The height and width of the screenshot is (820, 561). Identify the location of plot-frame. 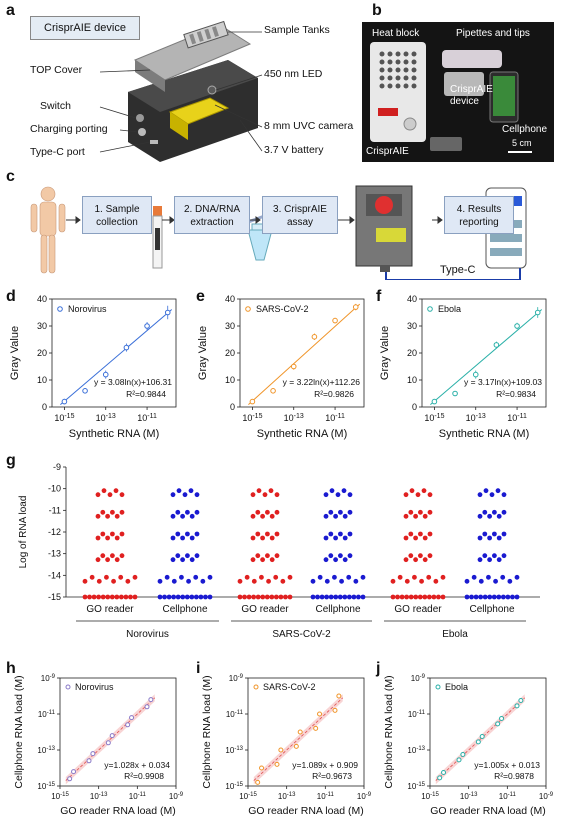
(488, 732).